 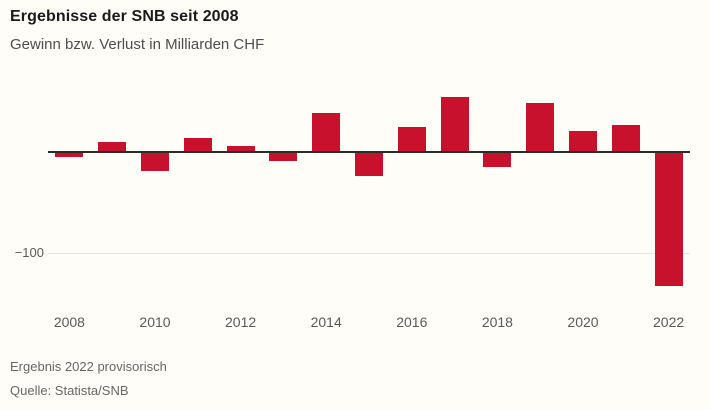 I want to click on bar-2015, so click(x=369, y=164).